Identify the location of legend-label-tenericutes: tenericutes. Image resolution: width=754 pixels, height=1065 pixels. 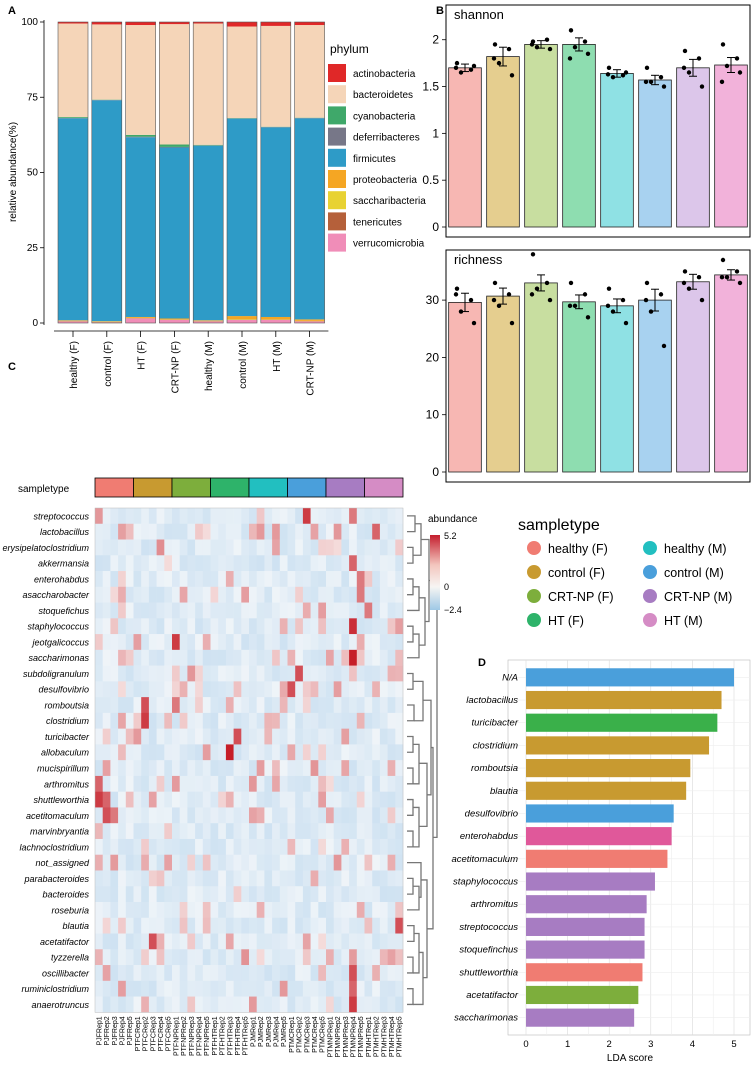
(377, 222).